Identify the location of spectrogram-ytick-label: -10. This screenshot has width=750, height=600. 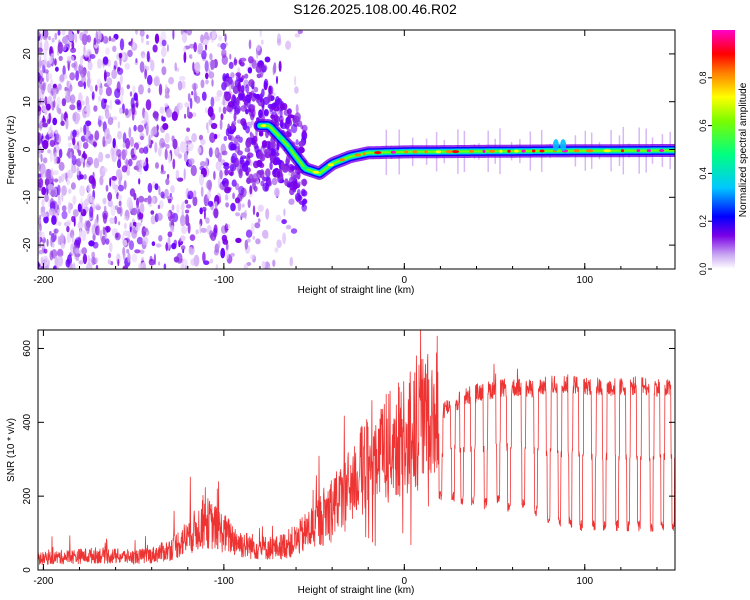
(27, 197).